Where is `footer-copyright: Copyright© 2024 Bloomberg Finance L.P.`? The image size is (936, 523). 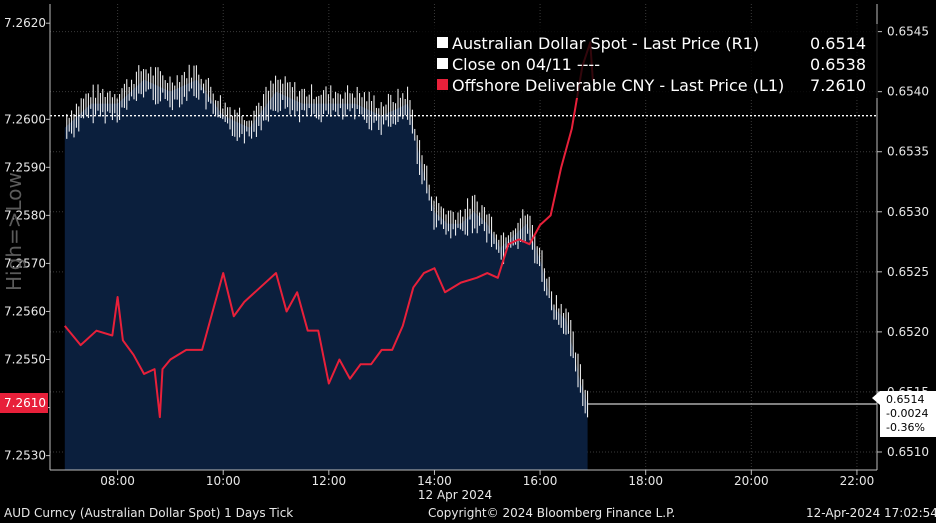 footer-copyright: Copyright© 2024 Bloomberg Finance L.P. is located at coordinates (552, 513).